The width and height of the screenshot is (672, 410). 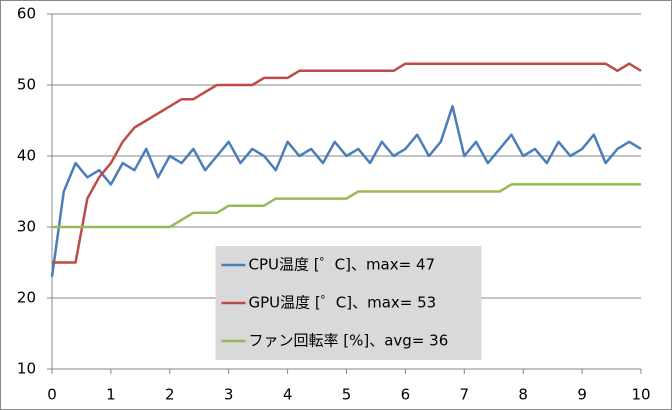 What do you see at coordinates (229, 395) in the screenshot?
I see `x-tick-label: 3` at bounding box center [229, 395].